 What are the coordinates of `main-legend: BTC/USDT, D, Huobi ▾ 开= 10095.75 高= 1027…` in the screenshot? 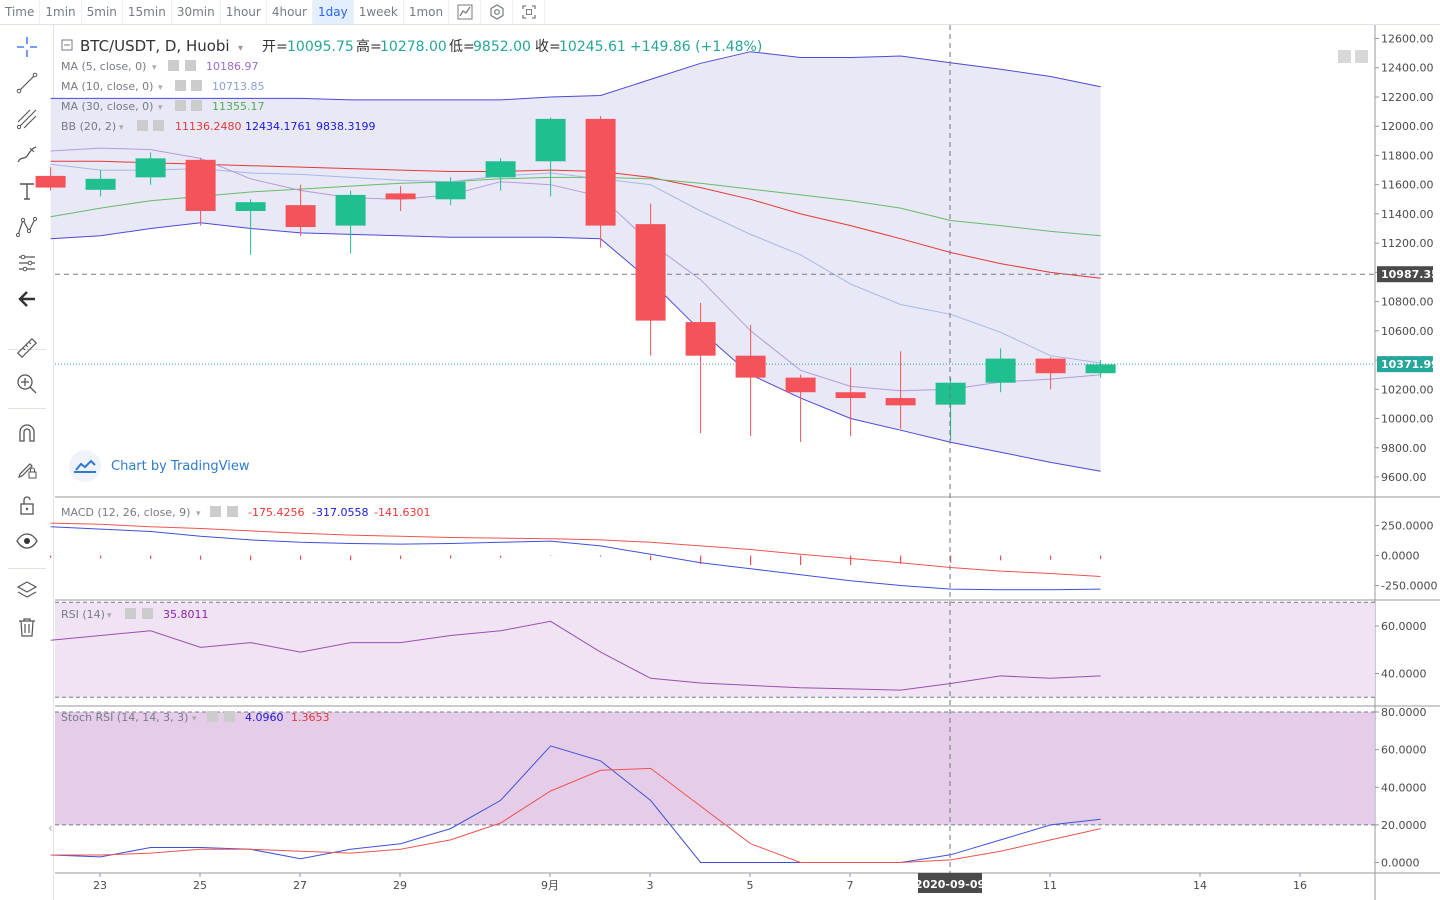 It's located at (411, 46).